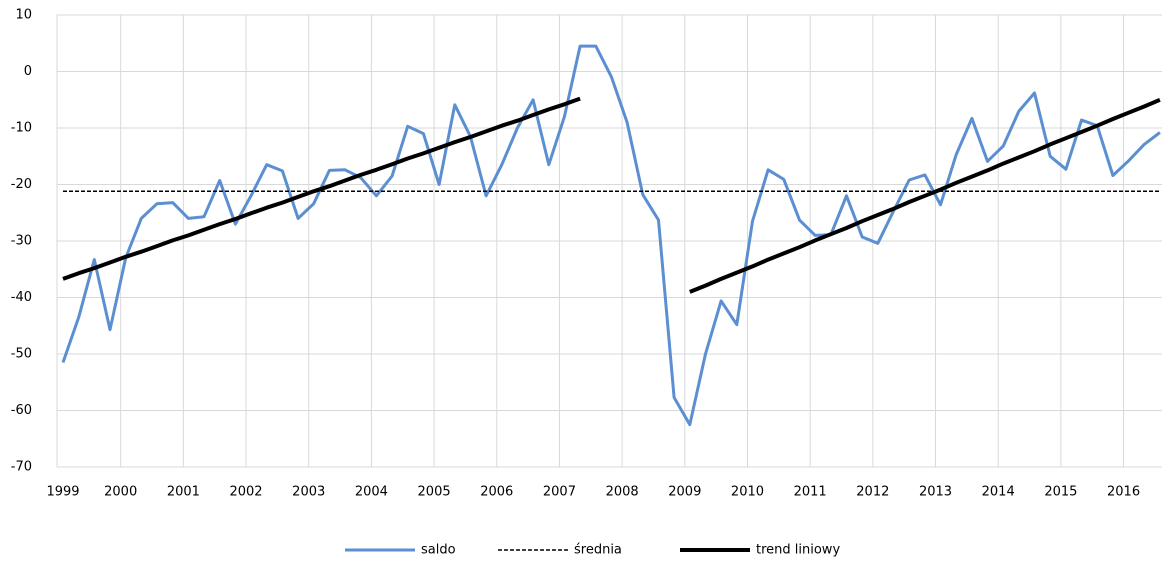 The image size is (1166, 570). What do you see at coordinates (21, 241) in the screenshot?
I see `y-tick-label: -30` at bounding box center [21, 241].